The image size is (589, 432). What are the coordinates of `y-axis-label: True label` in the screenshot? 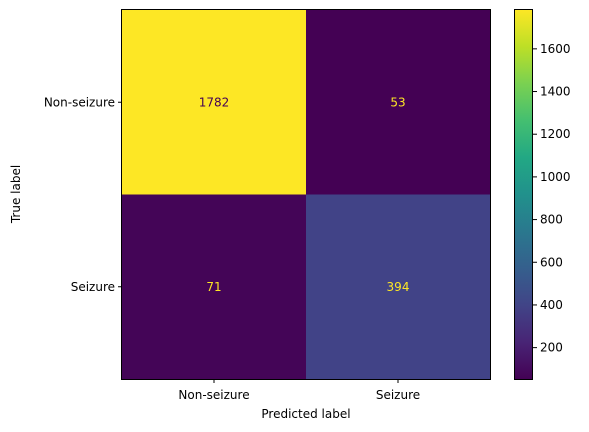 It's located at (16, 194).